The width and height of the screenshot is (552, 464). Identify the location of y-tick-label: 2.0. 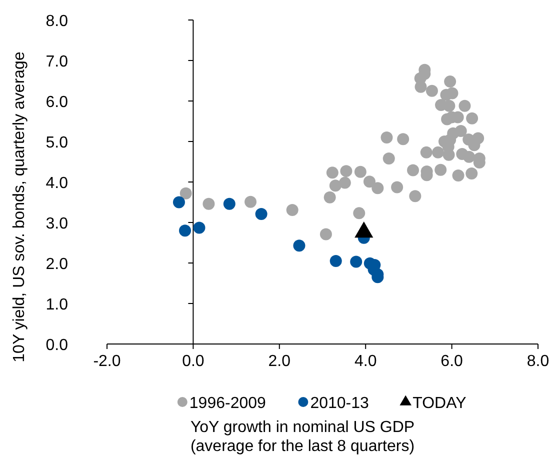
(57, 264).